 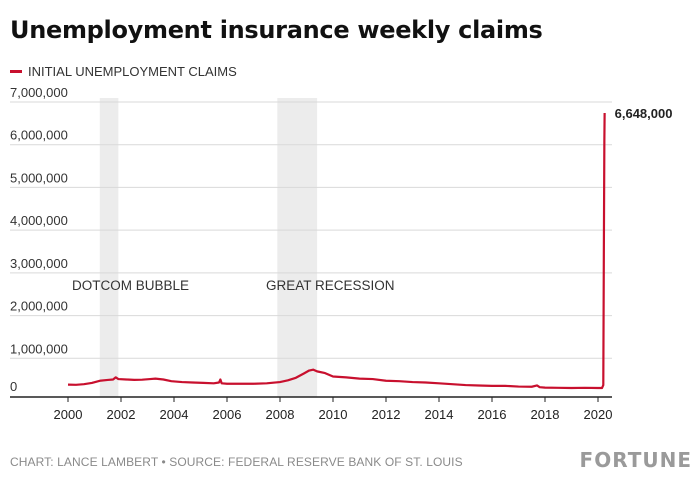 What do you see at coordinates (227, 414) in the screenshot?
I see `x-tick-label: 2006` at bounding box center [227, 414].